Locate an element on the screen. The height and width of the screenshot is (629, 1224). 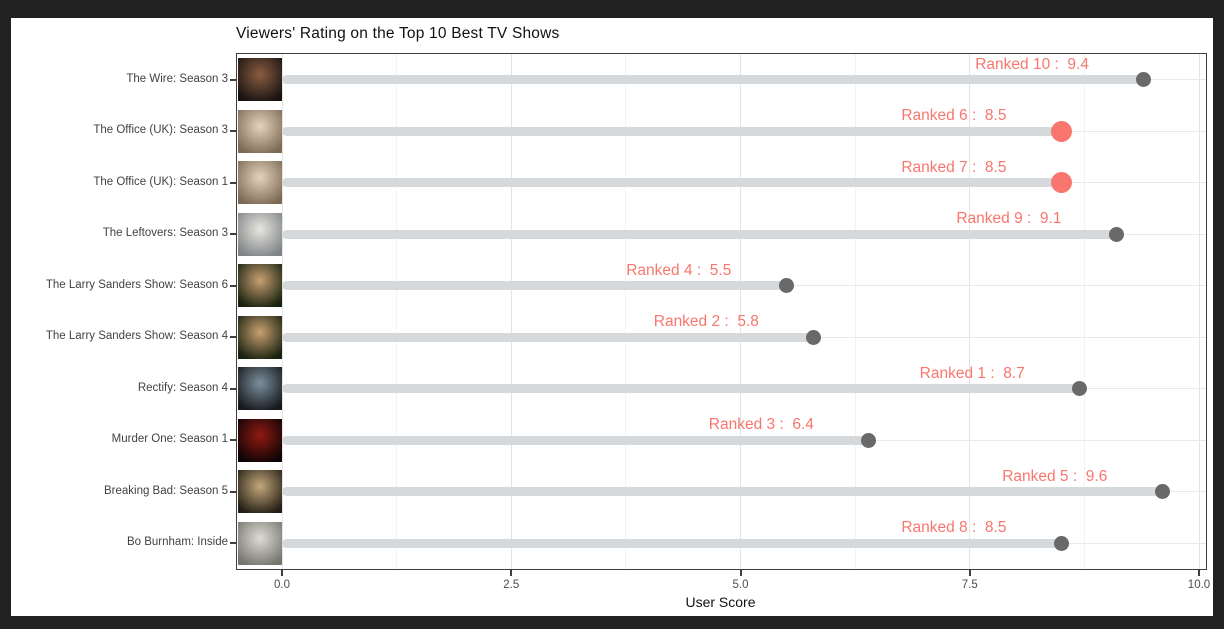
poster-larry-sanders-s4 is located at coordinates (260, 337).